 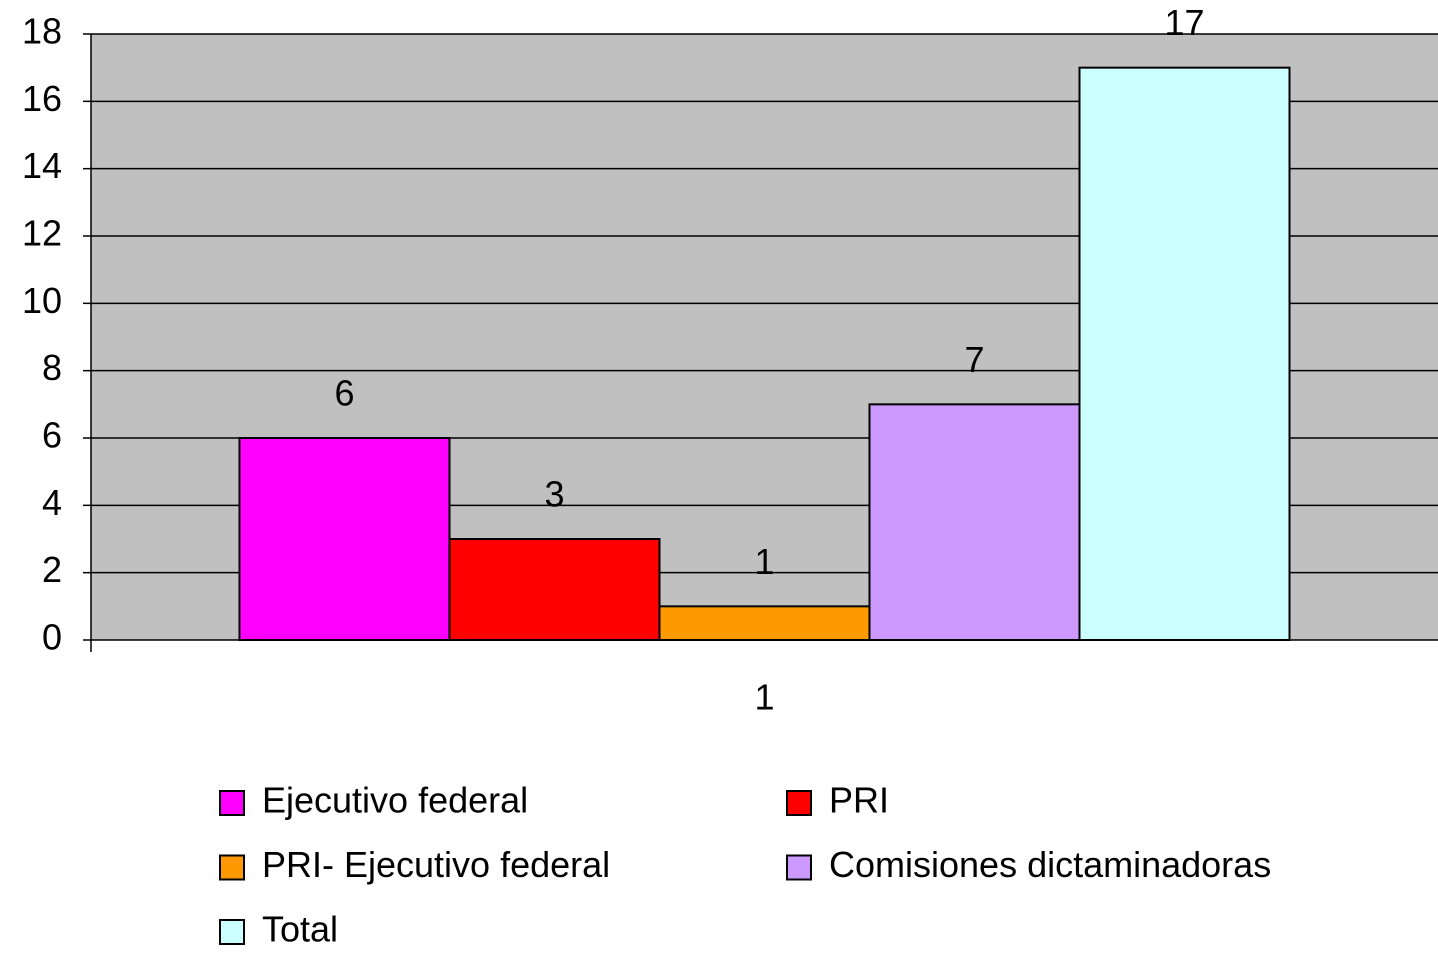 I want to click on y-tick-label: 8, so click(x=52, y=367).